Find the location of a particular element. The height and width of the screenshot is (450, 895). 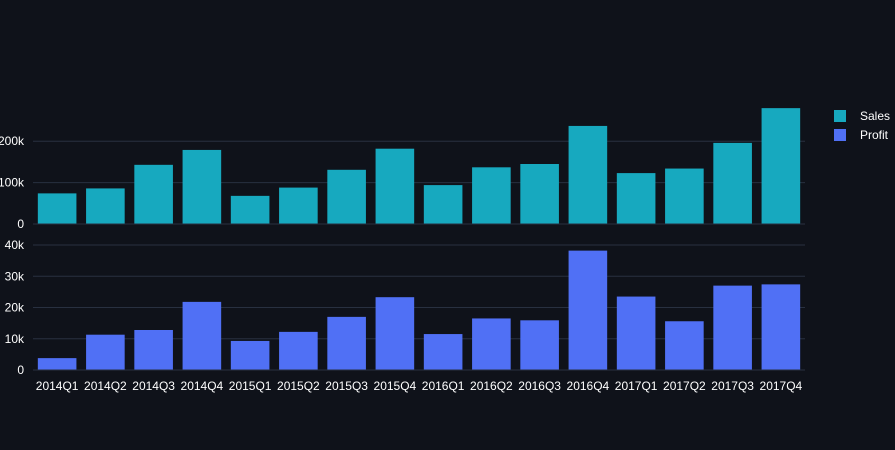

legend-swatch-sales is located at coordinates (840, 115).